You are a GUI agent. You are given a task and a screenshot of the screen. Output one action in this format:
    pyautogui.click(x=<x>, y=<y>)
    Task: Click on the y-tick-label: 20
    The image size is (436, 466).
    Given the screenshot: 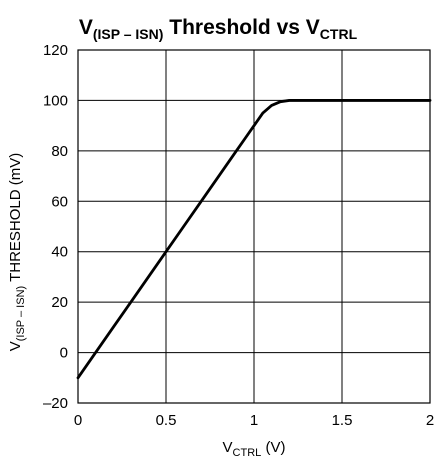 What is the action you would take?
    pyautogui.click(x=59, y=302)
    